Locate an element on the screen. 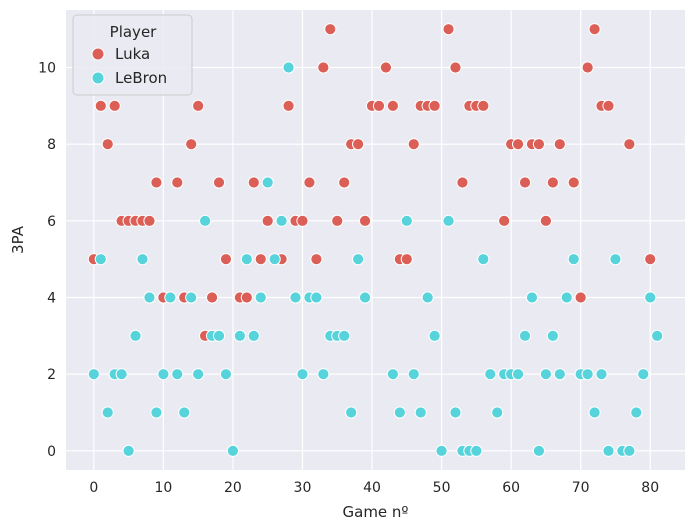 The height and width of the screenshot is (527, 693). legend-title: Player is located at coordinates (134, 32).